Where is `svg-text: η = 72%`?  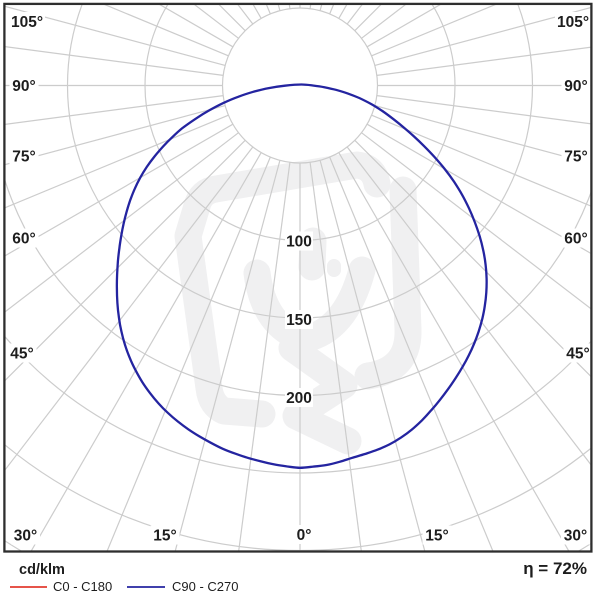 svg-text: η = 72% is located at coordinates (555, 568).